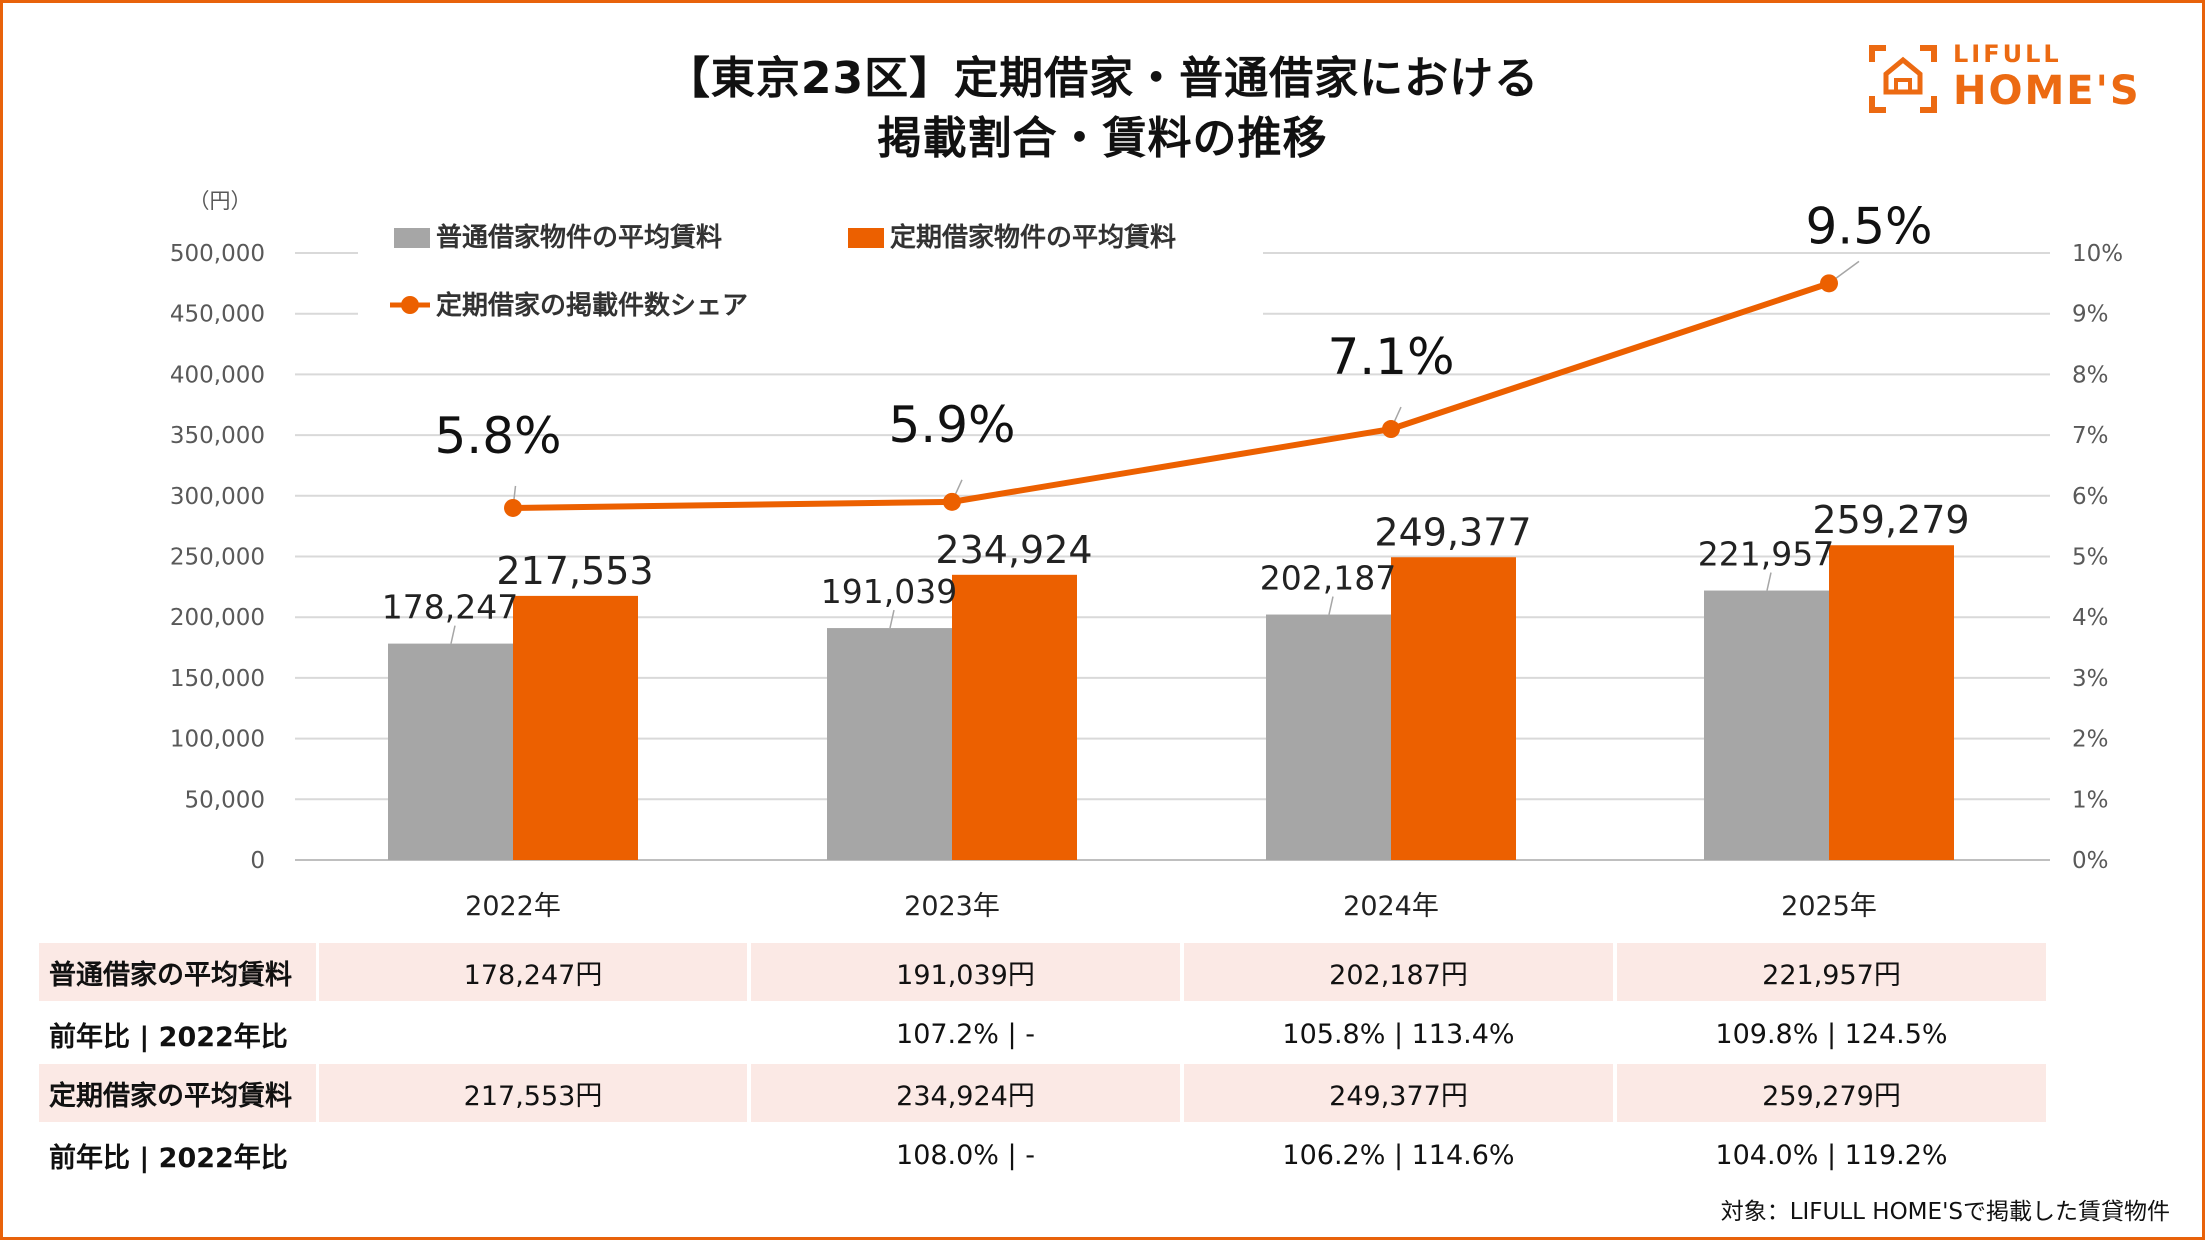 The height and width of the screenshot is (1240, 2205). What do you see at coordinates (2090, 740) in the screenshot?
I see `y2-tick-label: 2%` at bounding box center [2090, 740].